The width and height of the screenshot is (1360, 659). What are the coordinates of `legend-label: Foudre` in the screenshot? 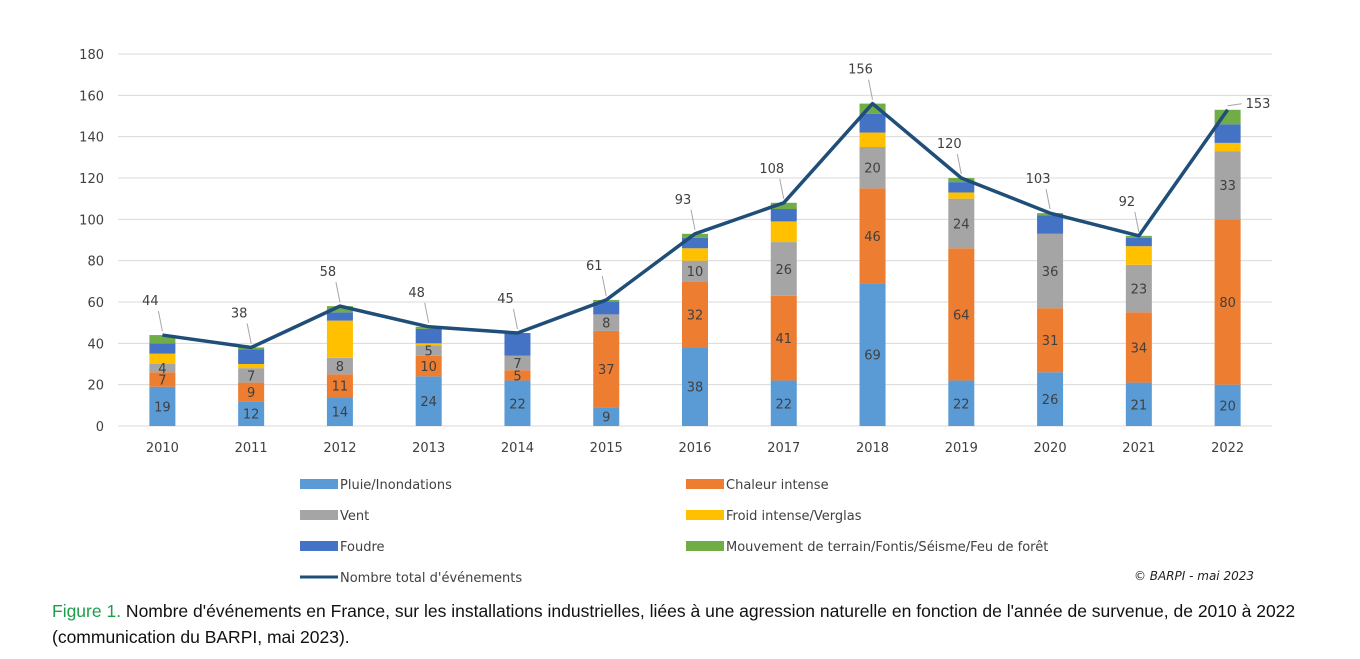 It's located at (362, 547).